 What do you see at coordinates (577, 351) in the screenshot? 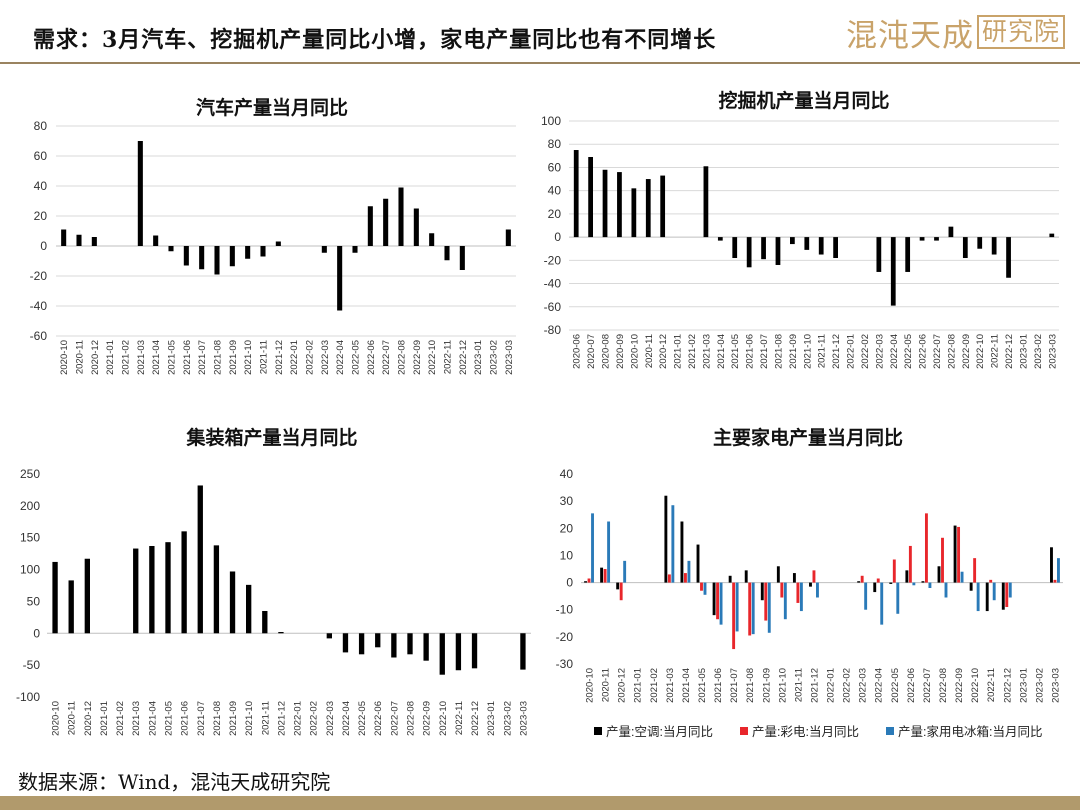
I see `x-tick-label: 2020-06` at bounding box center [577, 351].